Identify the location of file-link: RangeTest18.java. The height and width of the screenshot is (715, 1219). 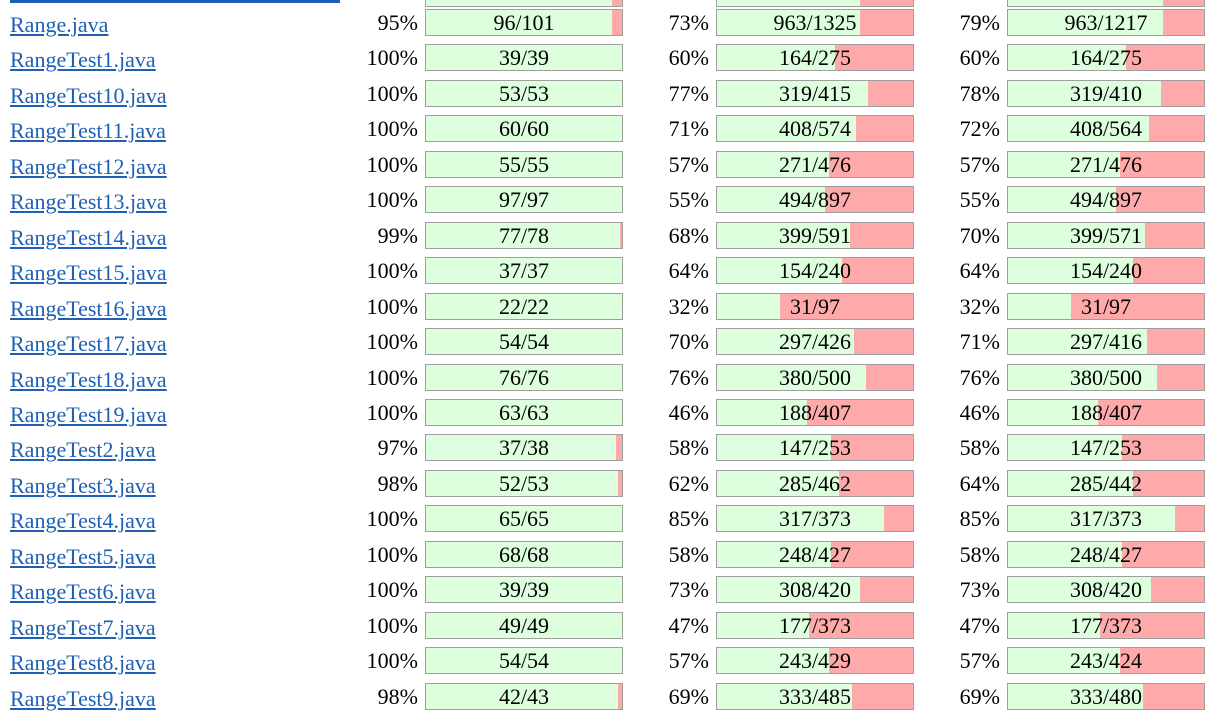
(88, 379).